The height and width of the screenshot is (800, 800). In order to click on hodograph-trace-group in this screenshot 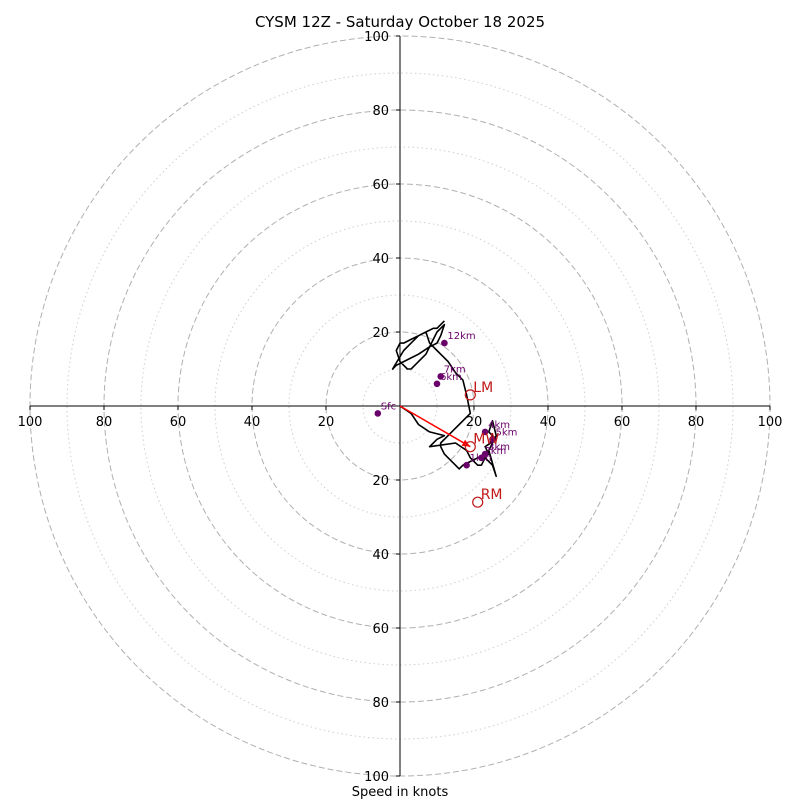, I will do `click(444, 399)`.